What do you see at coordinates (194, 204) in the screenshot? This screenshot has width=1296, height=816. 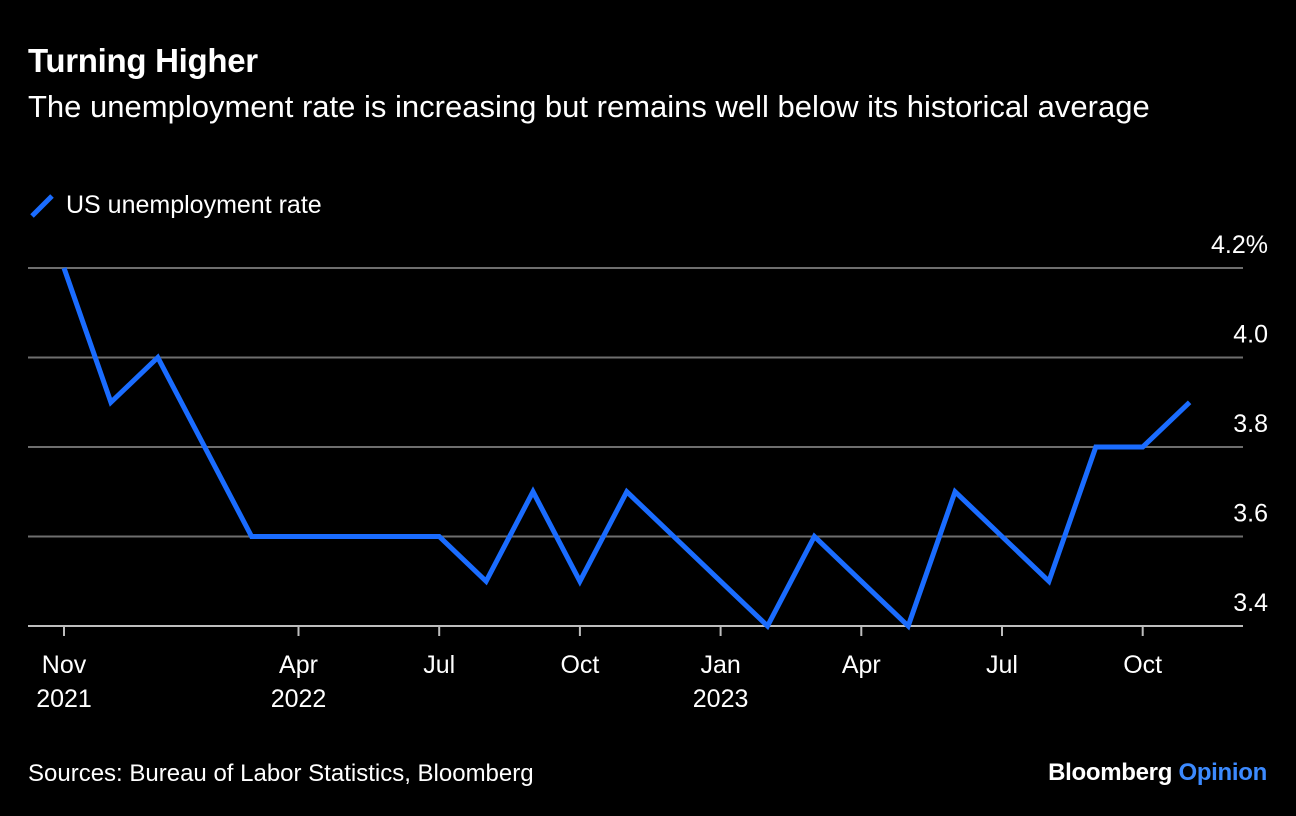 I see `legend-label: US unemployment rate` at bounding box center [194, 204].